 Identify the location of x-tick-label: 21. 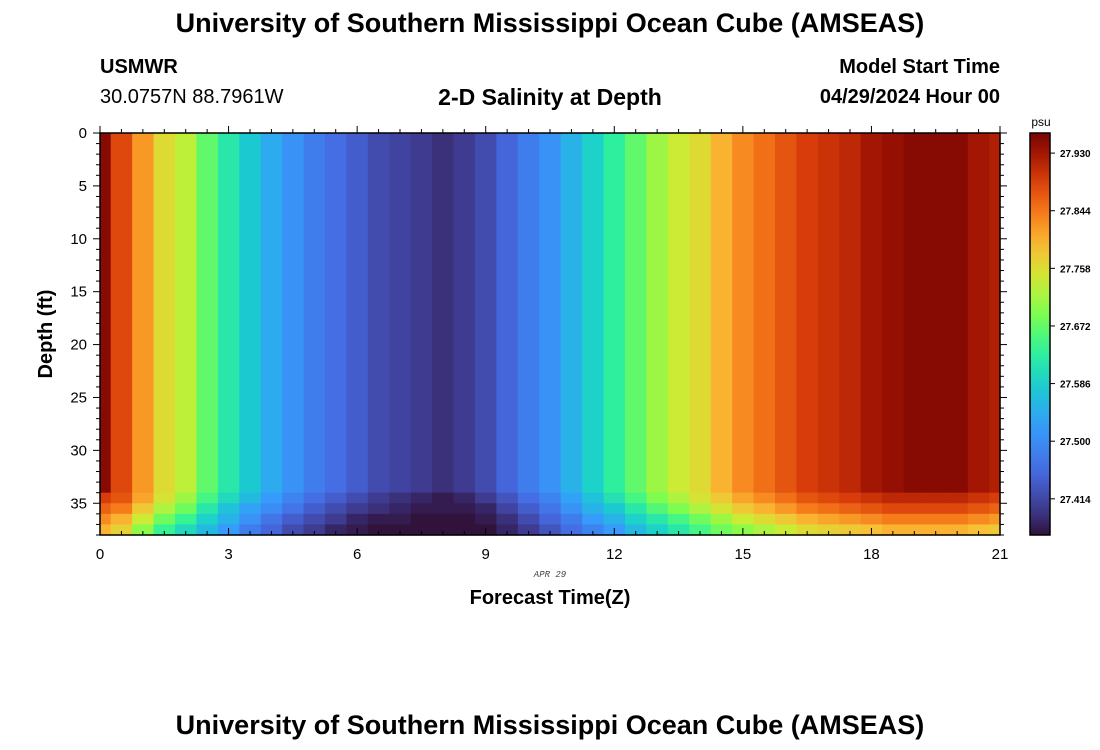
(1000, 554).